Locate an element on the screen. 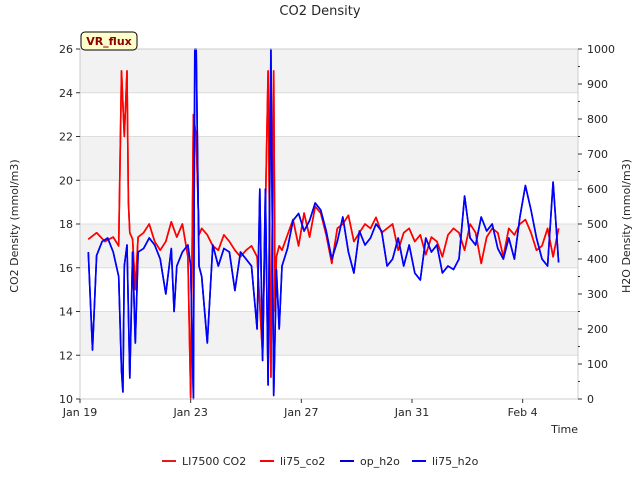 The height and width of the screenshot is (480, 640). x-tick-label: Jan 23 is located at coordinates (189, 412).